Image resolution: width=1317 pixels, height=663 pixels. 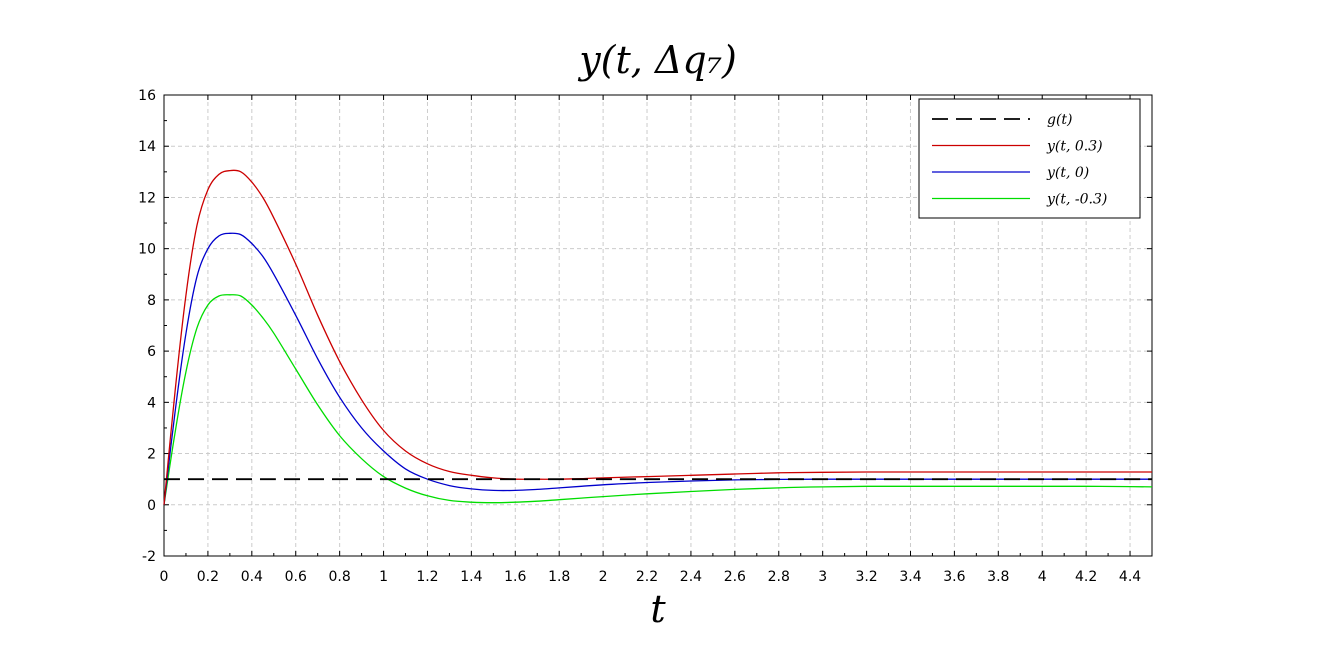 What do you see at coordinates (515, 577) in the screenshot?
I see `x-tick-label: 1.6` at bounding box center [515, 577].